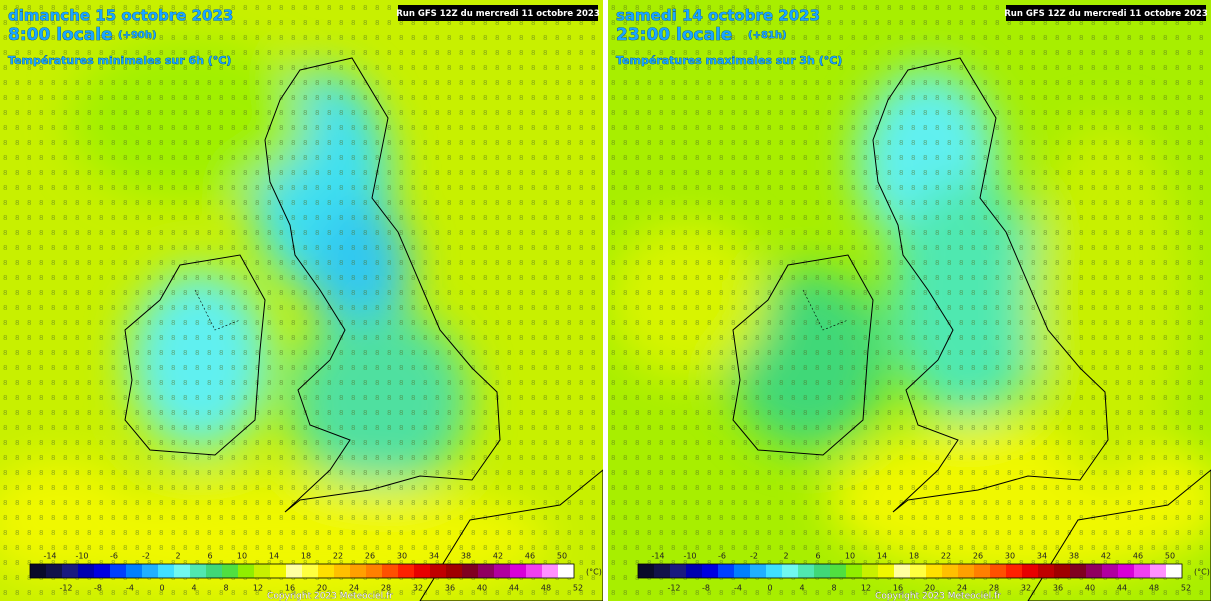 The image size is (1211, 605). I want to click on scale-label-bottom: 16, so click(290, 588).